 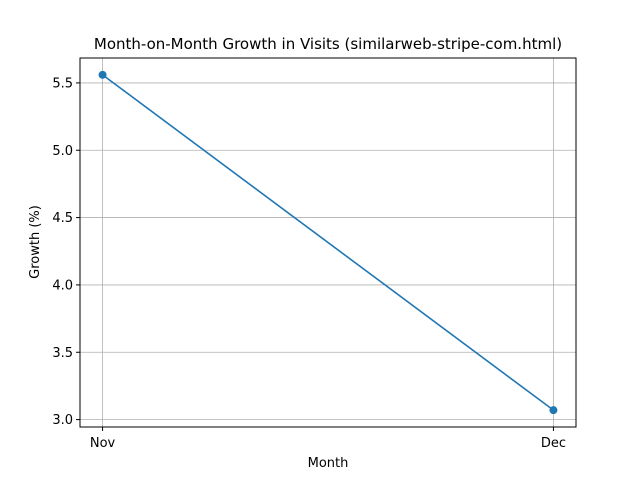 I want to click on y-tick-label: 4.0, so click(x=62, y=285).